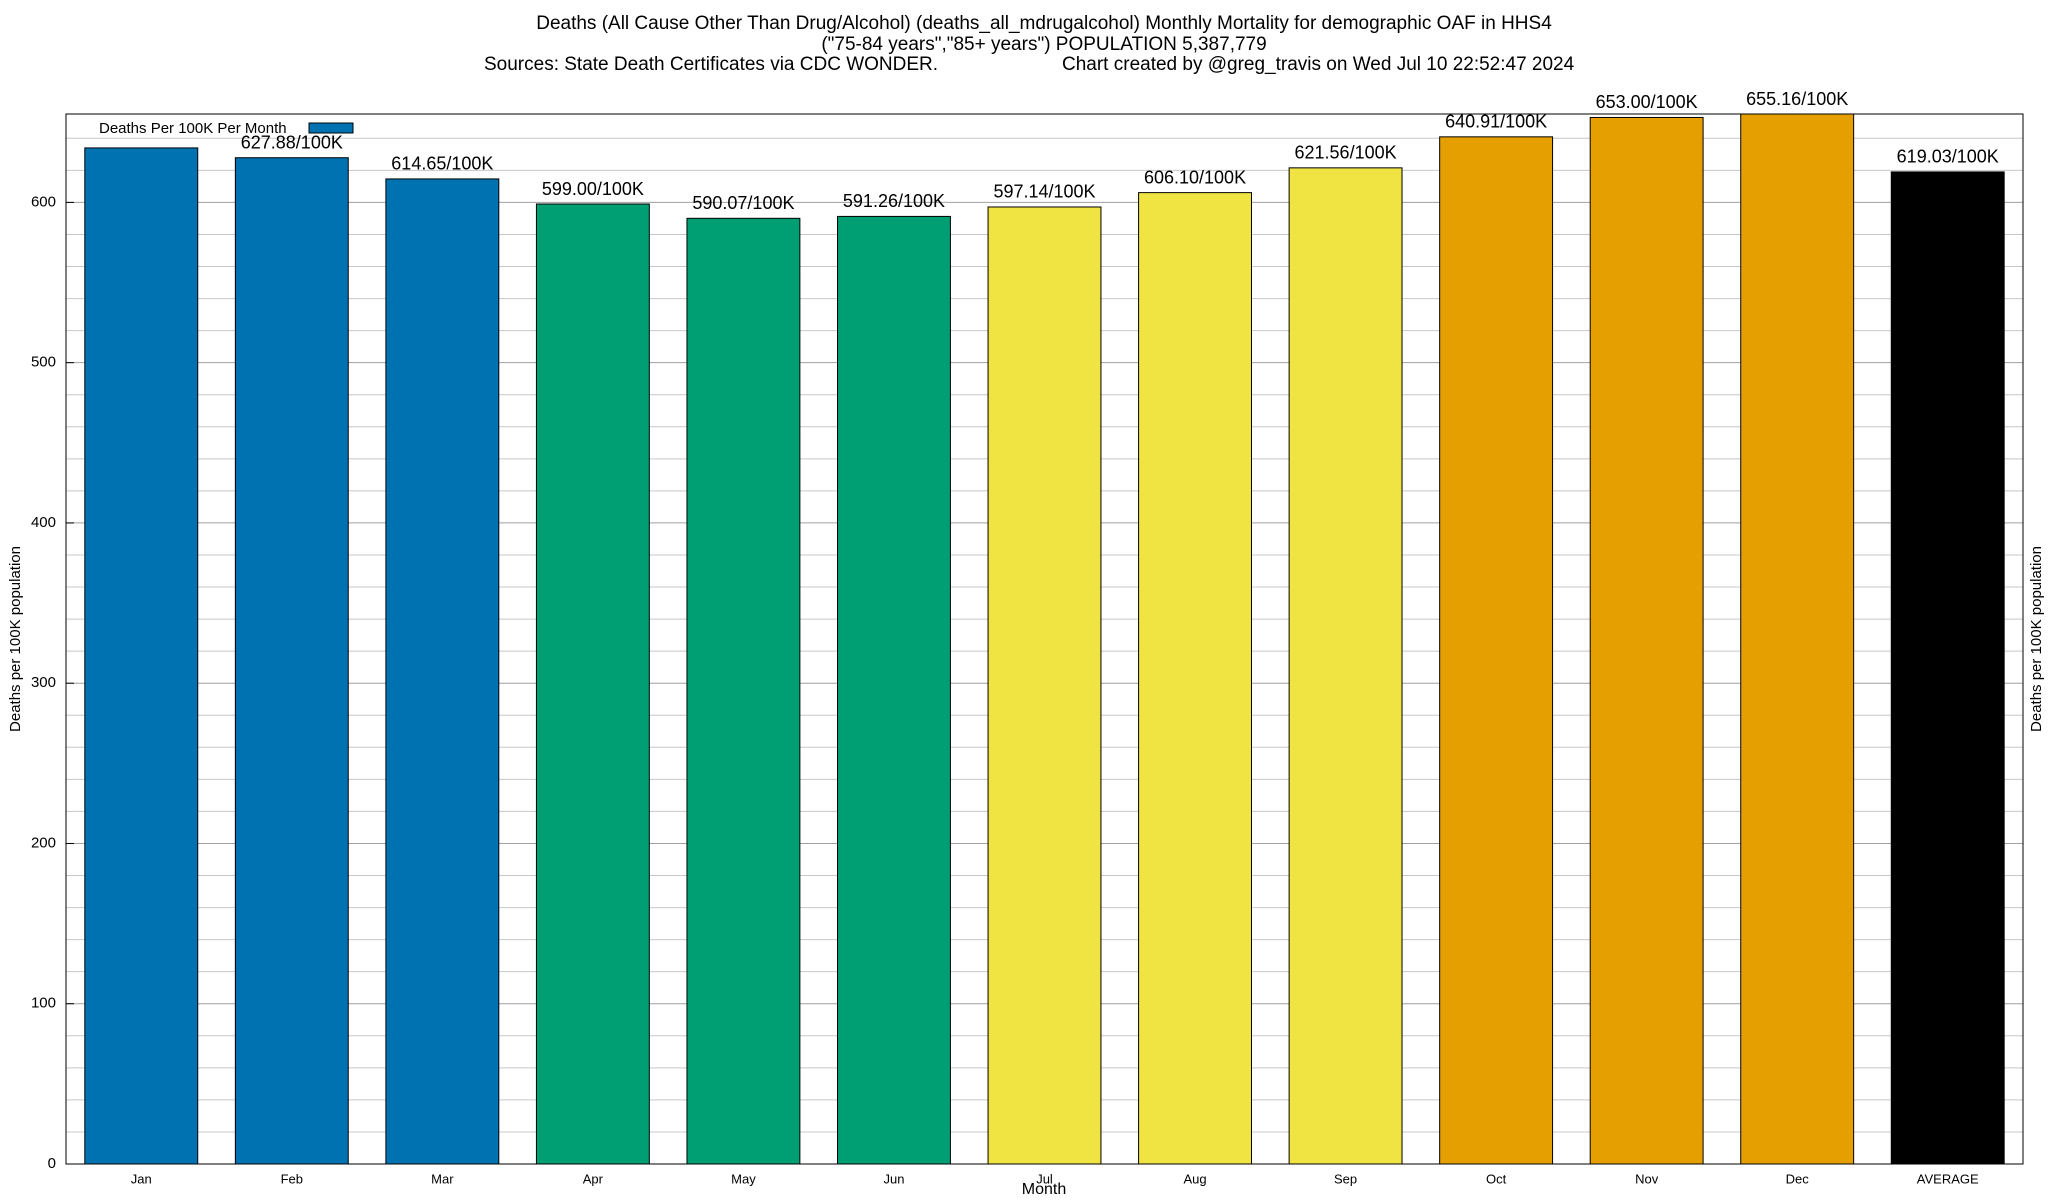  What do you see at coordinates (1346, 153) in the screenshot?
I see `data-label: 621.56/100K` at bounding box center [1346, 153].